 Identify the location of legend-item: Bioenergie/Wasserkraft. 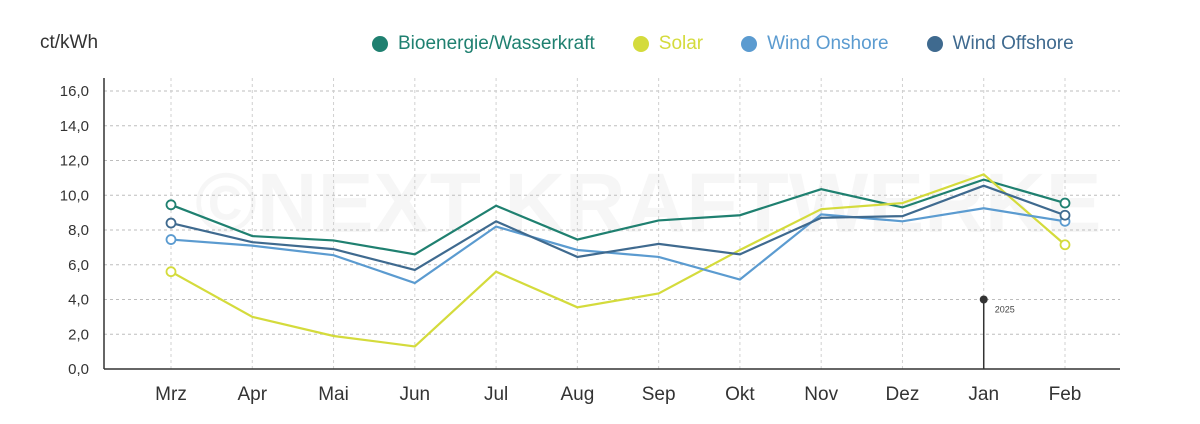
(483, 44).